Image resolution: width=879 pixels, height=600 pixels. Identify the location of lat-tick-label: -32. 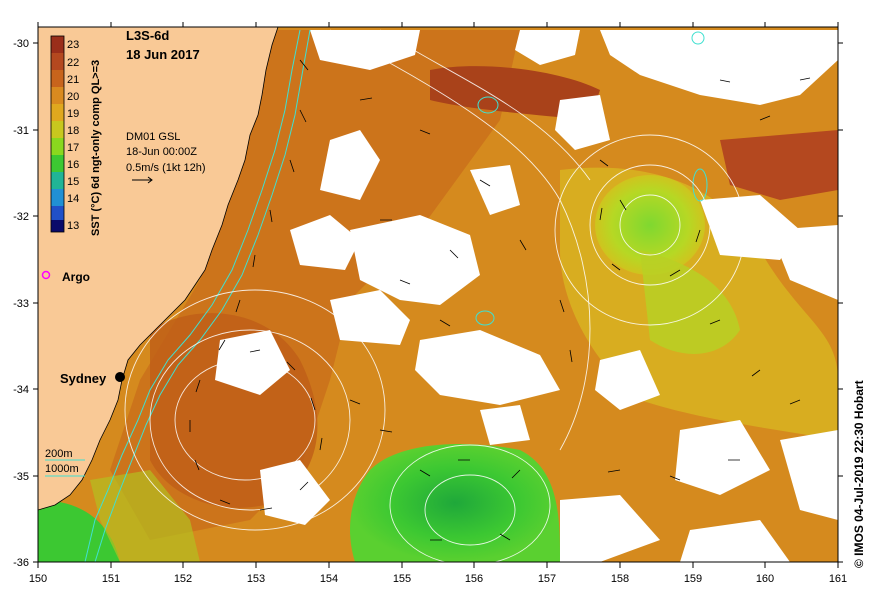
(21, 217).